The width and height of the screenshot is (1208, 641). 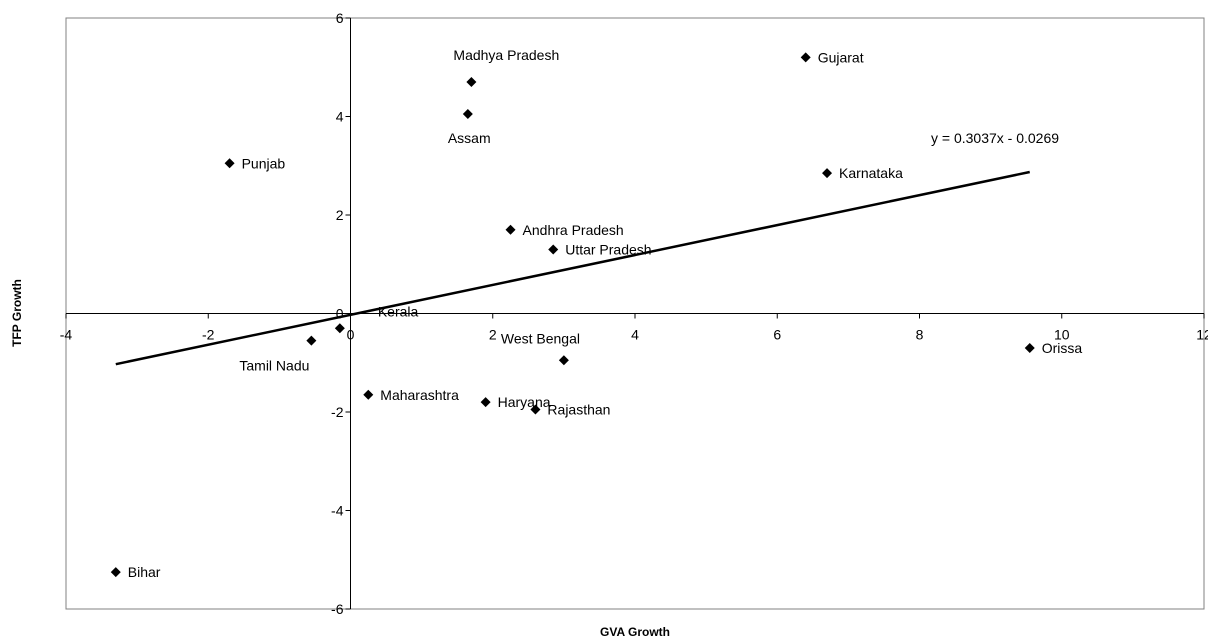 What do you see at coordinates (578, 410) in the screenshot?
I see `data-point-label: Rajasthan` at bounding box center [578, 410].